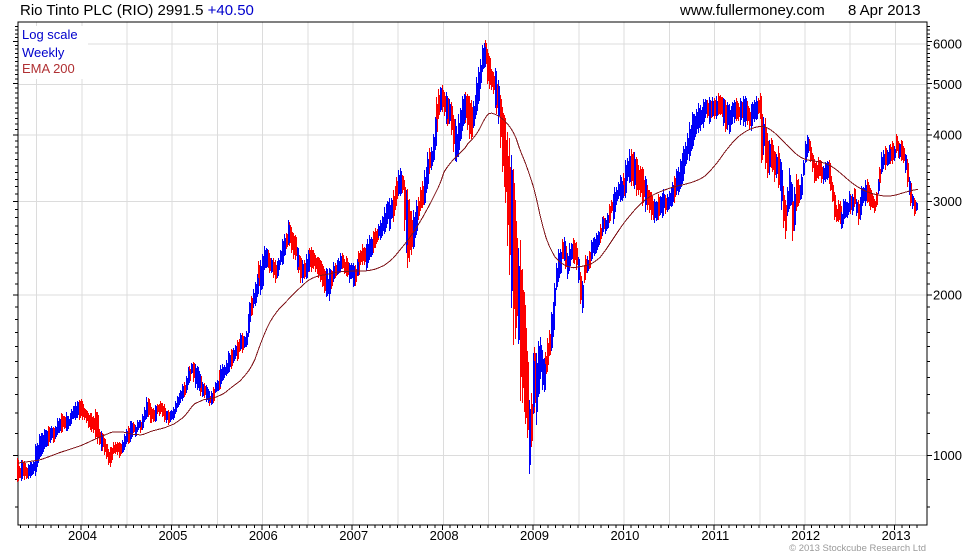  I want to click on svg-text: 2010, so click(624, 535).